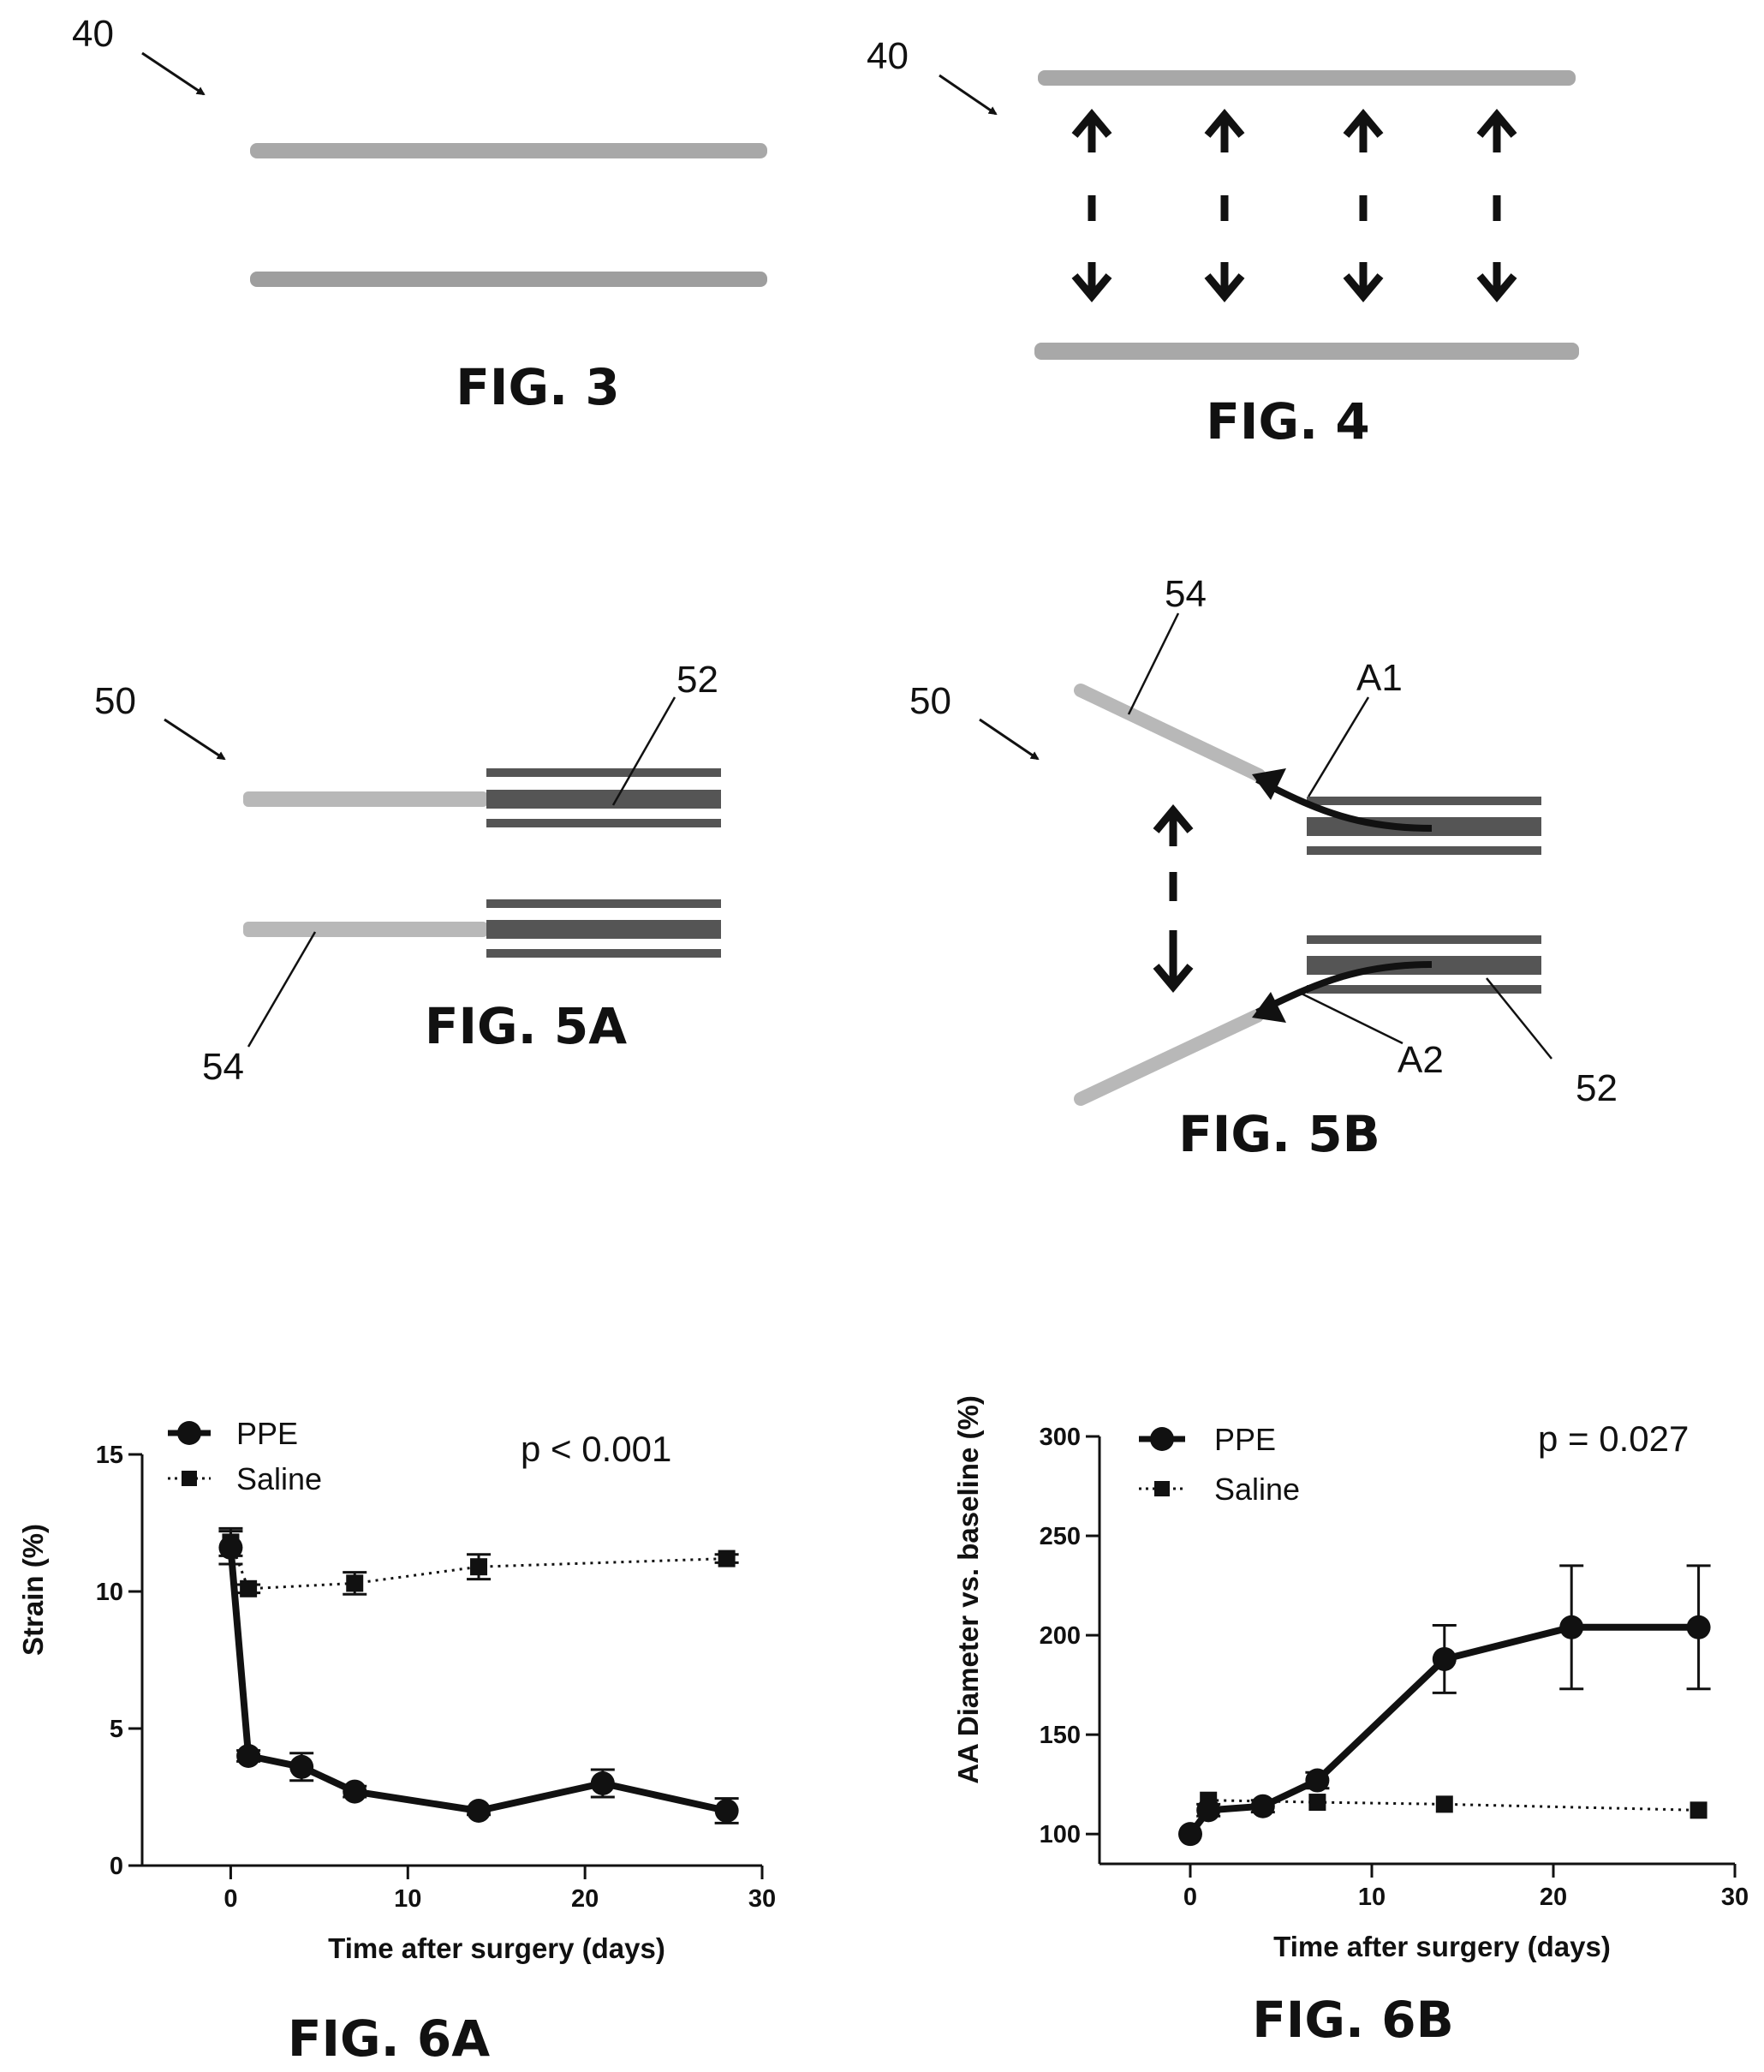 The height and width of the screenshot is (2072, 1764). Describe the element at coordinates (930, 701) in the screenshot. I see `fig5b-ref-main: 50` at that location.